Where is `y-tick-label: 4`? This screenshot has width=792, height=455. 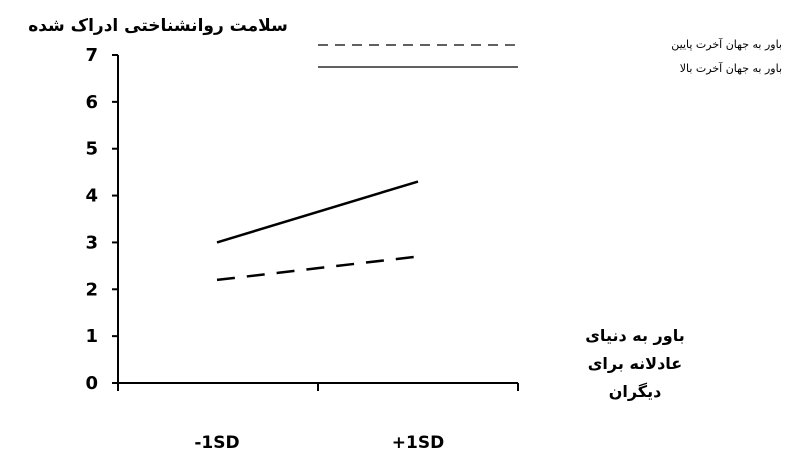
y-tick-label: 4 is located at coordinates (91, 196).